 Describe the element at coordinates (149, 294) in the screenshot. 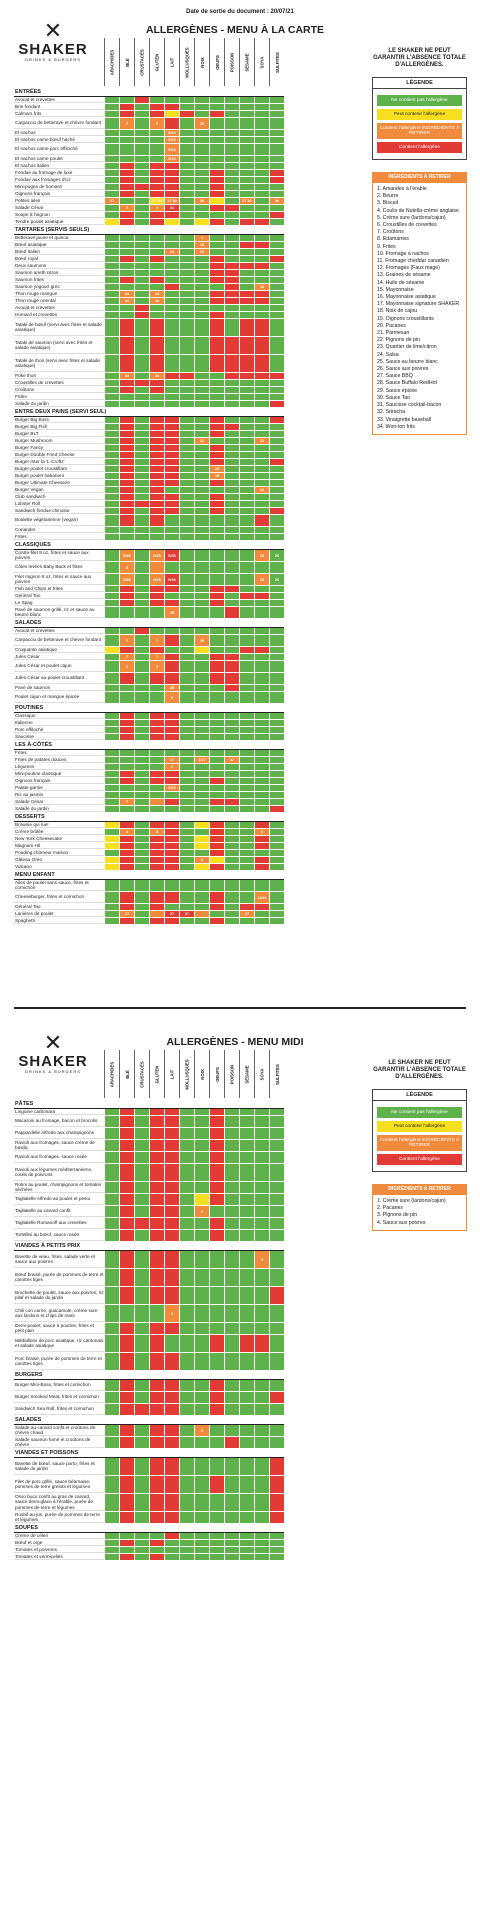

I see `table-row: Thon rouge mangue 34 34` at that location.